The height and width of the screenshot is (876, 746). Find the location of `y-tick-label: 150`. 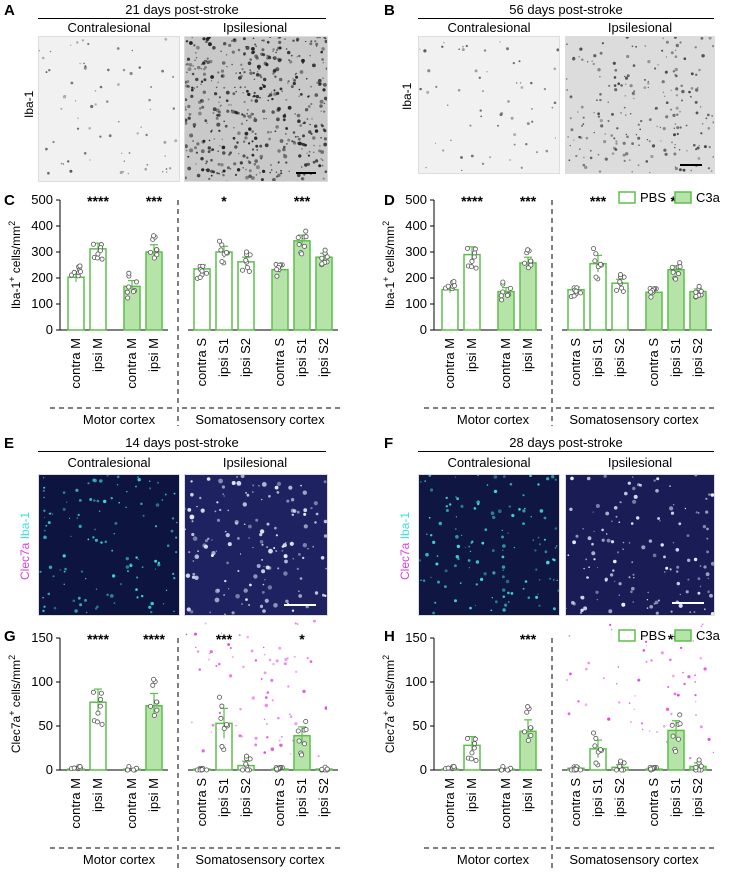

y-tick-label: 150 is located at coordinates (42, 637).